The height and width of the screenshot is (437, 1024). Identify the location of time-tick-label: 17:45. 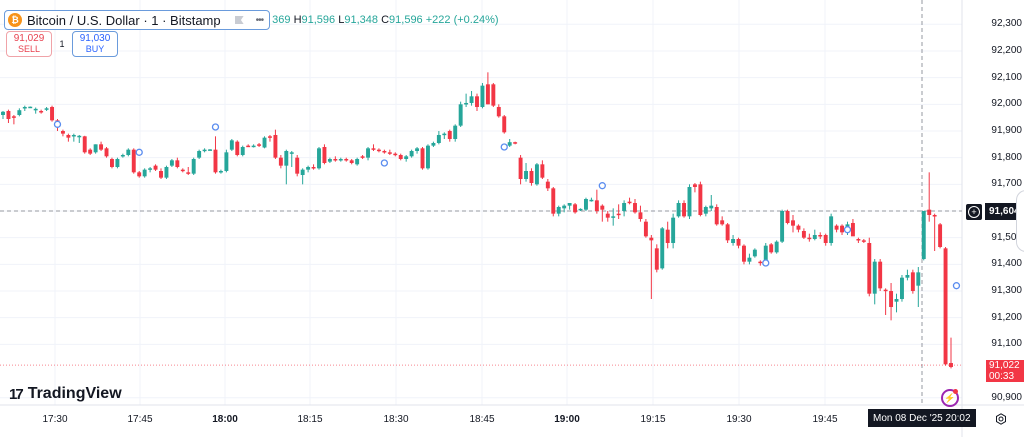
(140, 419).